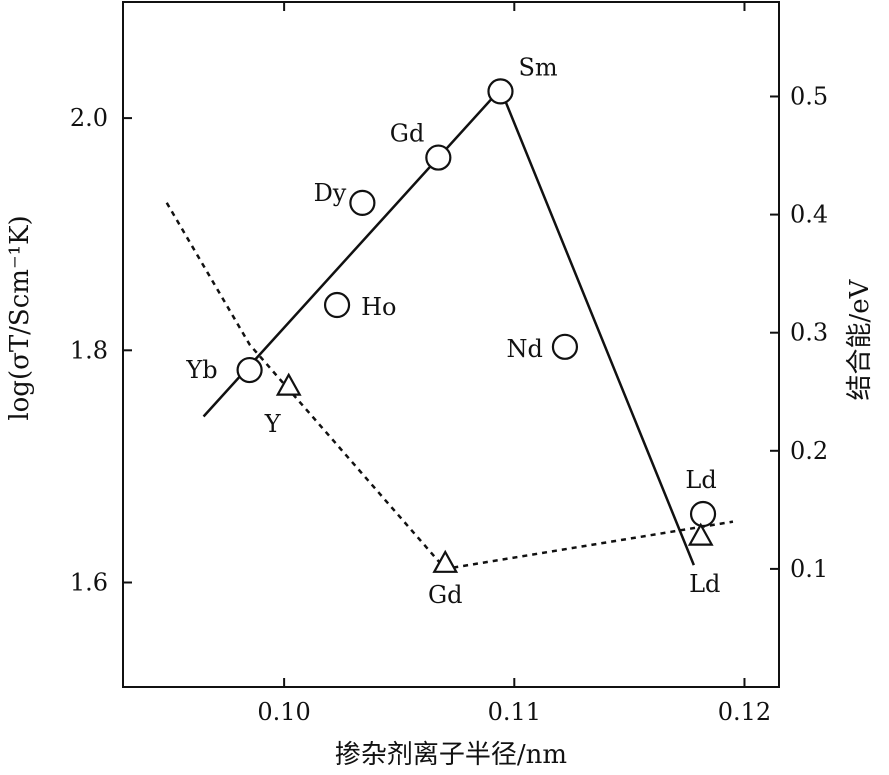  Describe the element at coordinates (407, 134) in the screenshot. I see `conductivity-point-label: Gd` at that location.